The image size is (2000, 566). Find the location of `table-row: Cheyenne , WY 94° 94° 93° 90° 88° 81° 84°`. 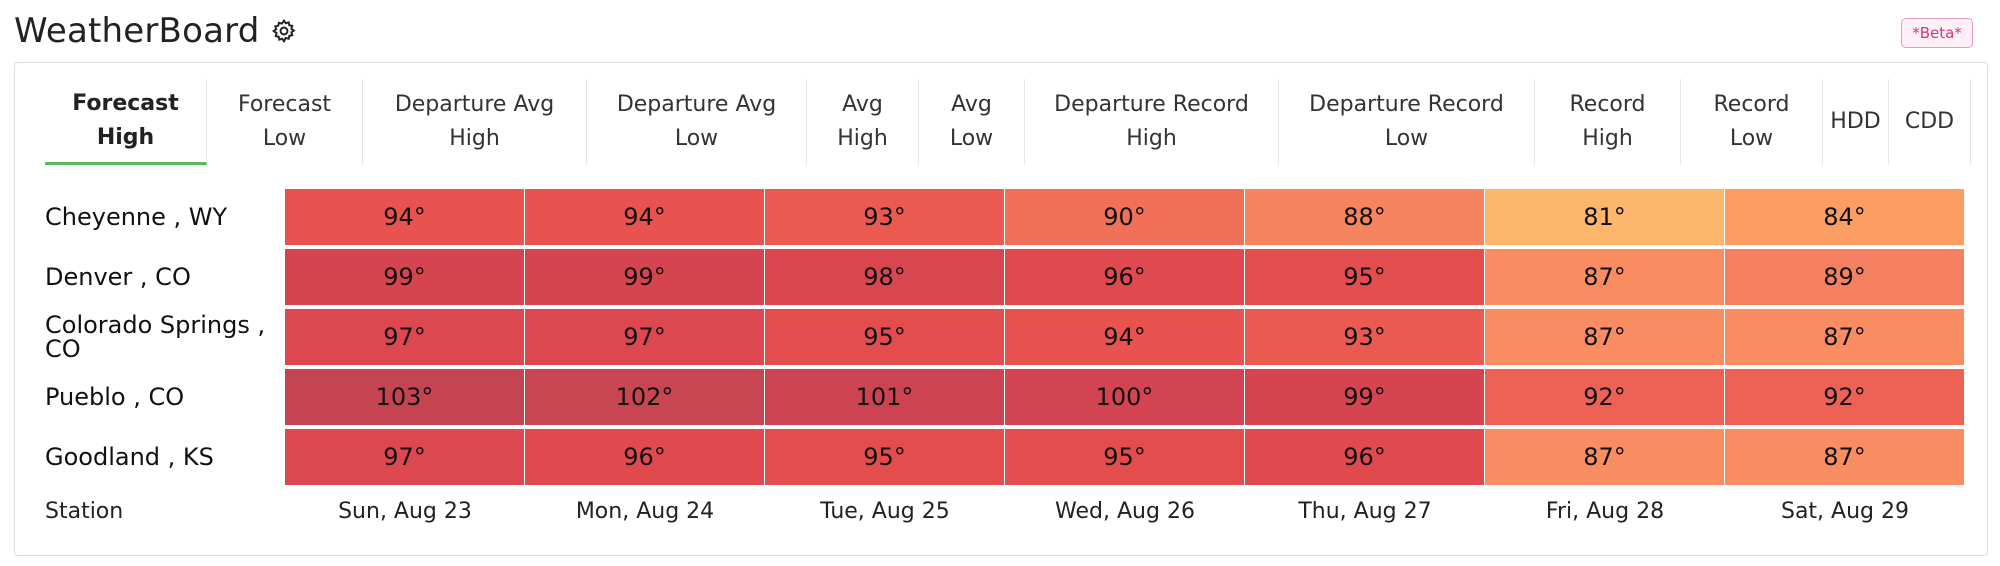

table-row: Cheyenne , WY 94° 94° 93° 90° 88° 81° 84° is located at coordinates (1008, 217).